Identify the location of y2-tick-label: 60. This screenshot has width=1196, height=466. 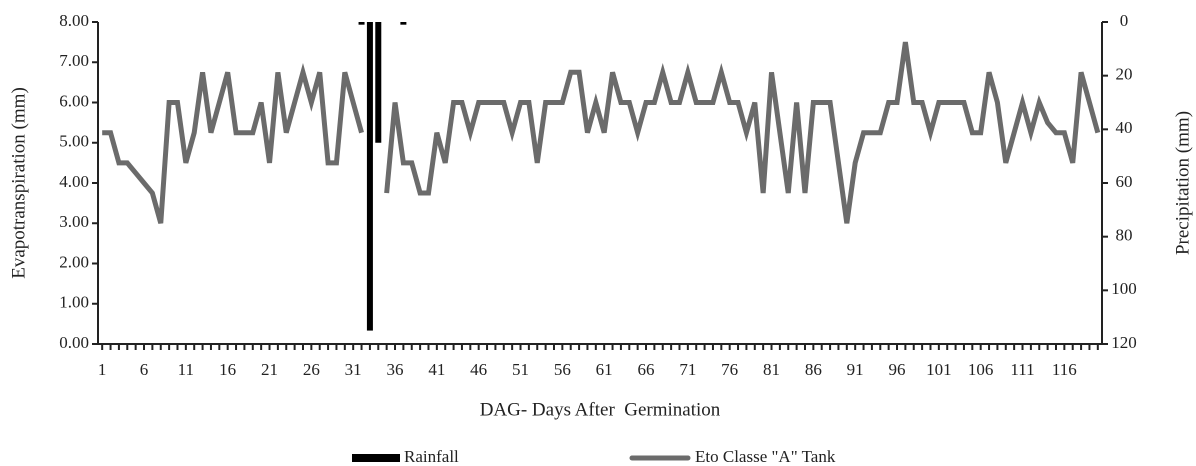
(1124, 181).